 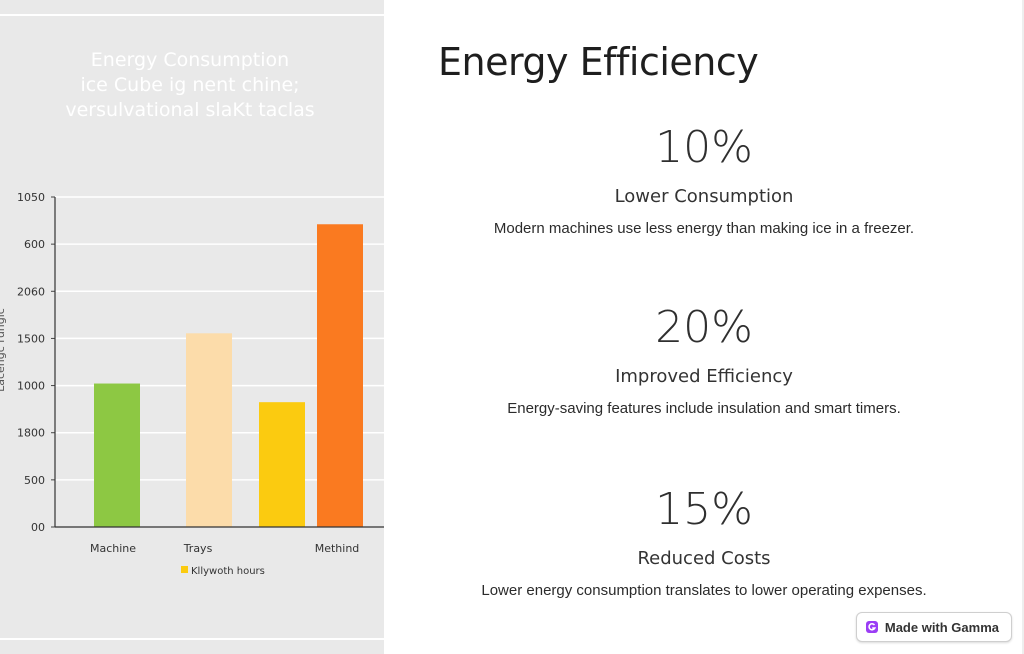 What do you see at coordinates (117, 455) in the screenshot?
I see `bar-machine` at bounding box center [117, 455].